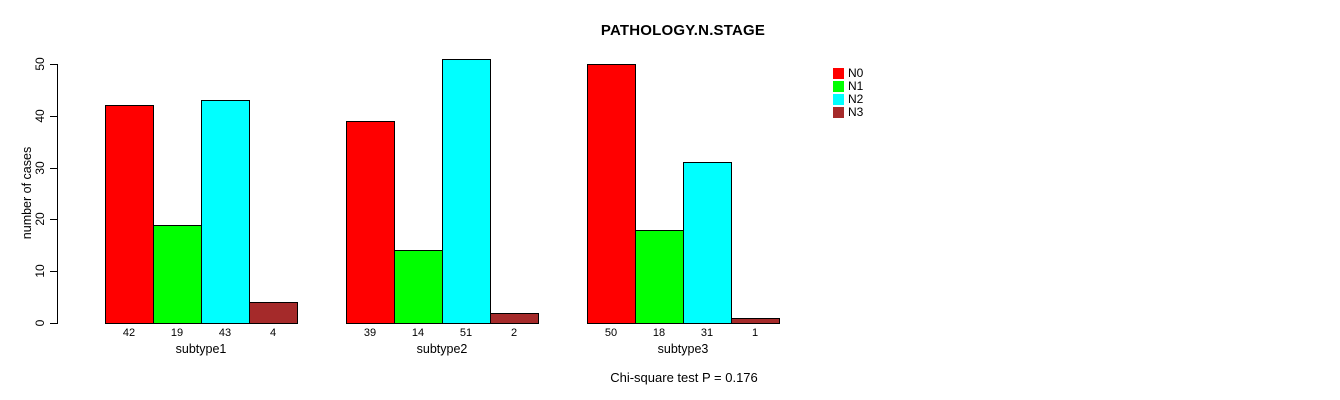  What do you see at coordinates (856, 73) in the screenshot?
I see `legend-label: N0` at bounding box center [856, 73].